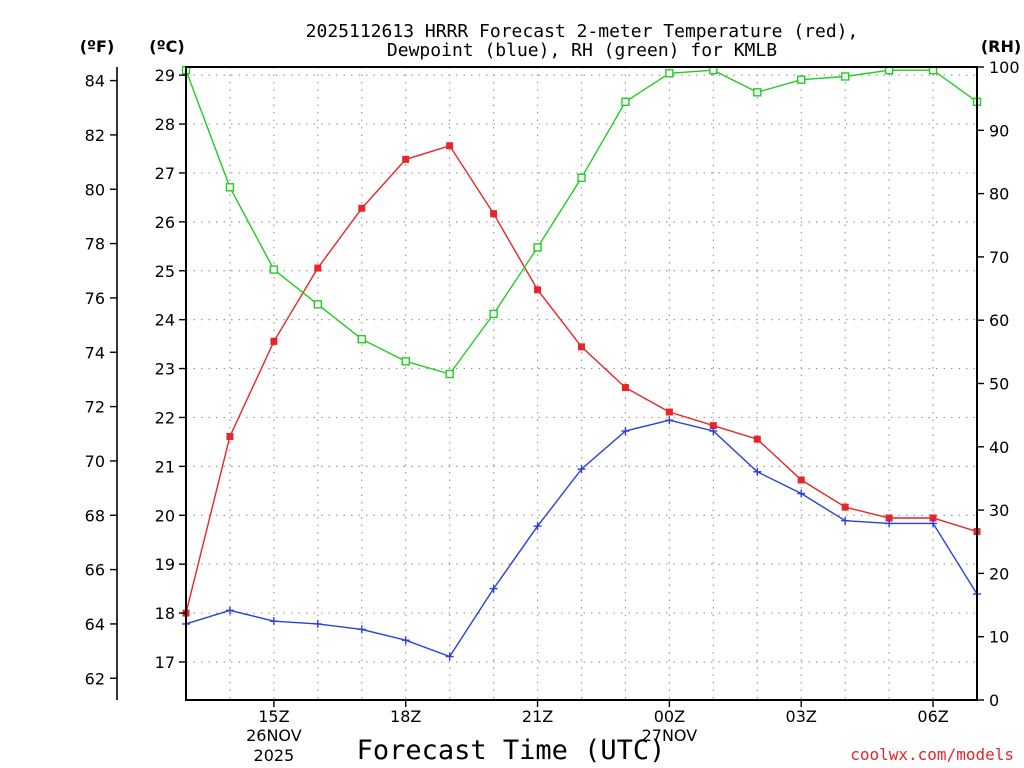  Describe the element at coordinates (95, 407) in the screenshot. I see `fahrenheit-tick-label: 72` at that location.